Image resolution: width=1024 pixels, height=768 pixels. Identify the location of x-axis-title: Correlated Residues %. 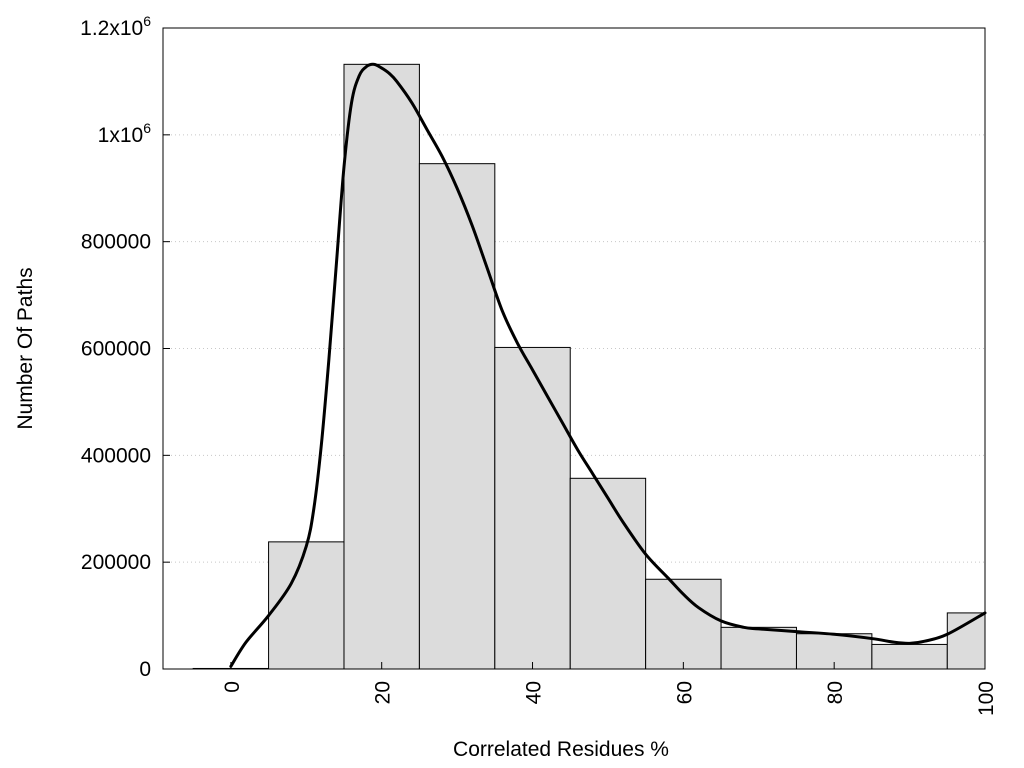
(561, 749).